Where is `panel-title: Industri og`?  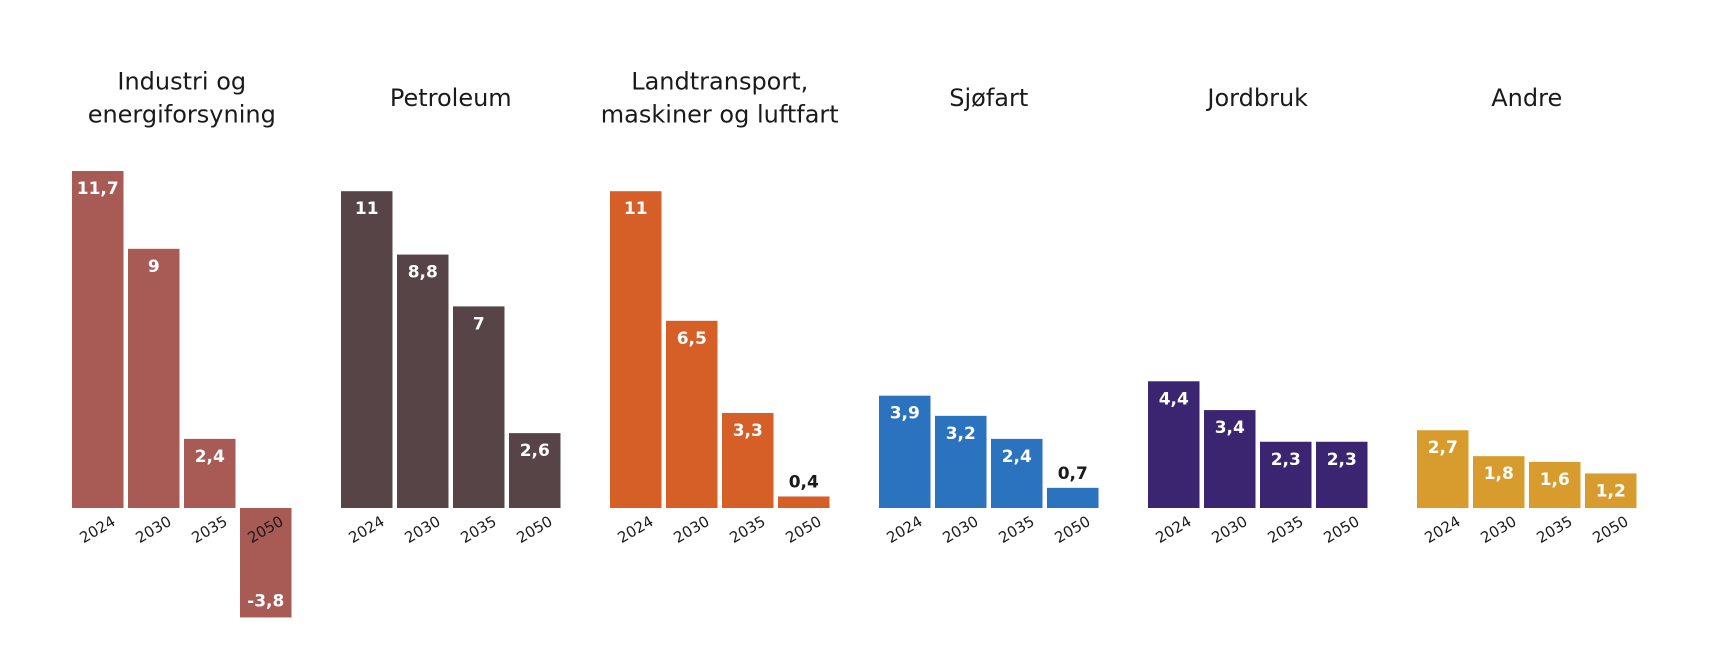
panel-title: Industri og is located at coordinates (181, 82).